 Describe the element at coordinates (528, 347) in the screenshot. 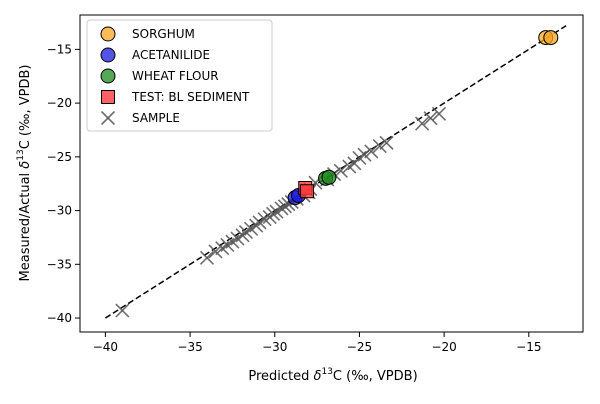

I see `x-tick-label: −15` at that location.